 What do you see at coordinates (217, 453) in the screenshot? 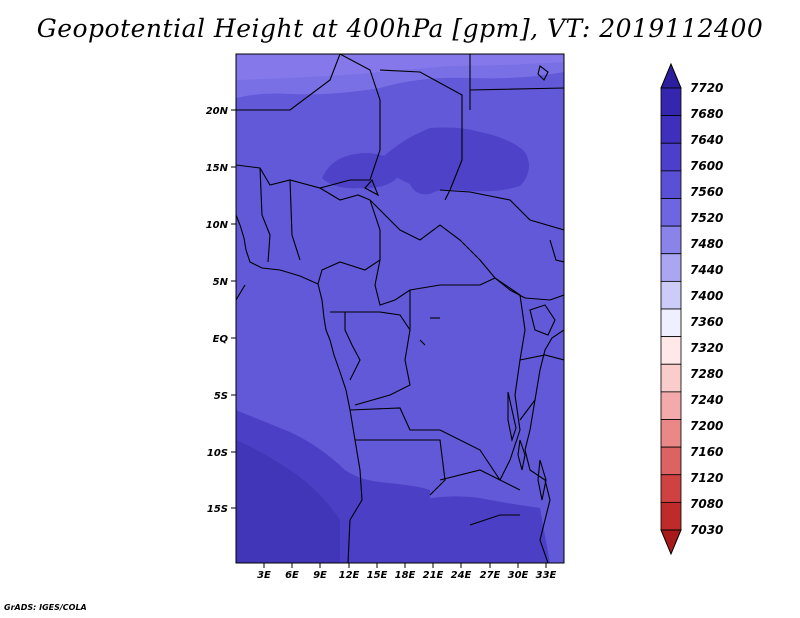
I see `lat-label-10s: 10S` at bounding box center [217, 453].